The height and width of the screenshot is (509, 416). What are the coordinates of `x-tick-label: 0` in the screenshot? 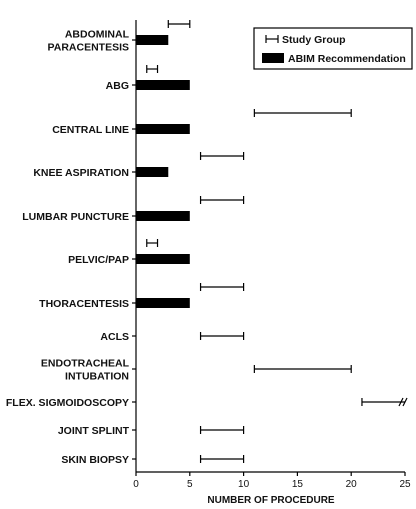 It's located at (136, 484).